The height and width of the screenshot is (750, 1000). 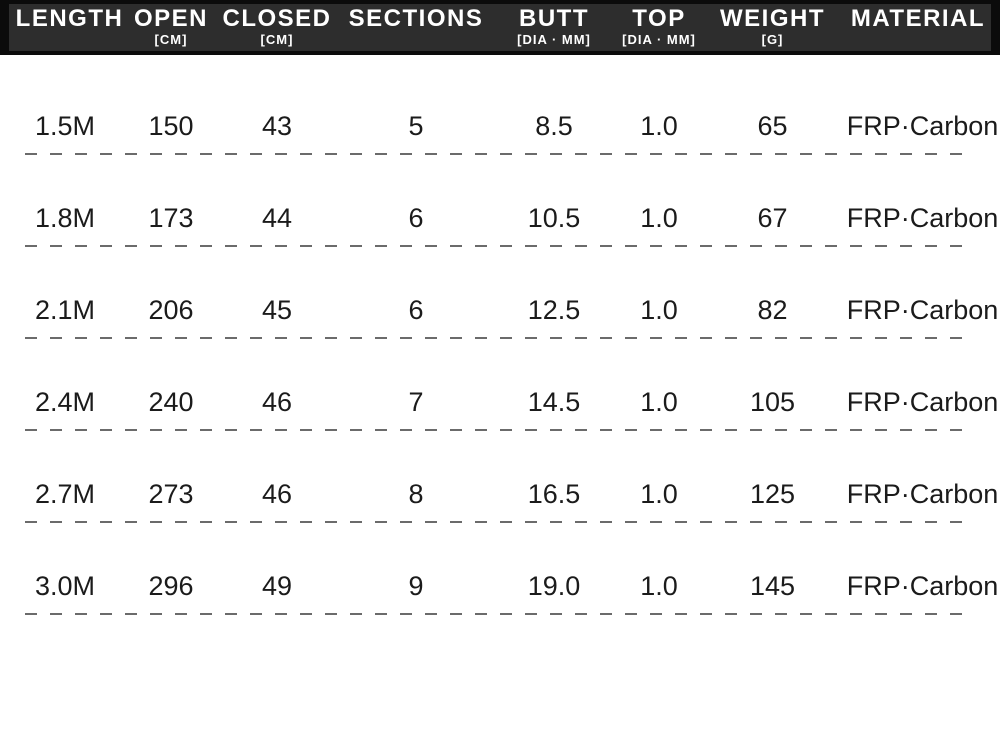 What do you see at coordinates (416, 586) in the screenshot?
I see `cell-sections: 9` at bounding box center [416, 586].